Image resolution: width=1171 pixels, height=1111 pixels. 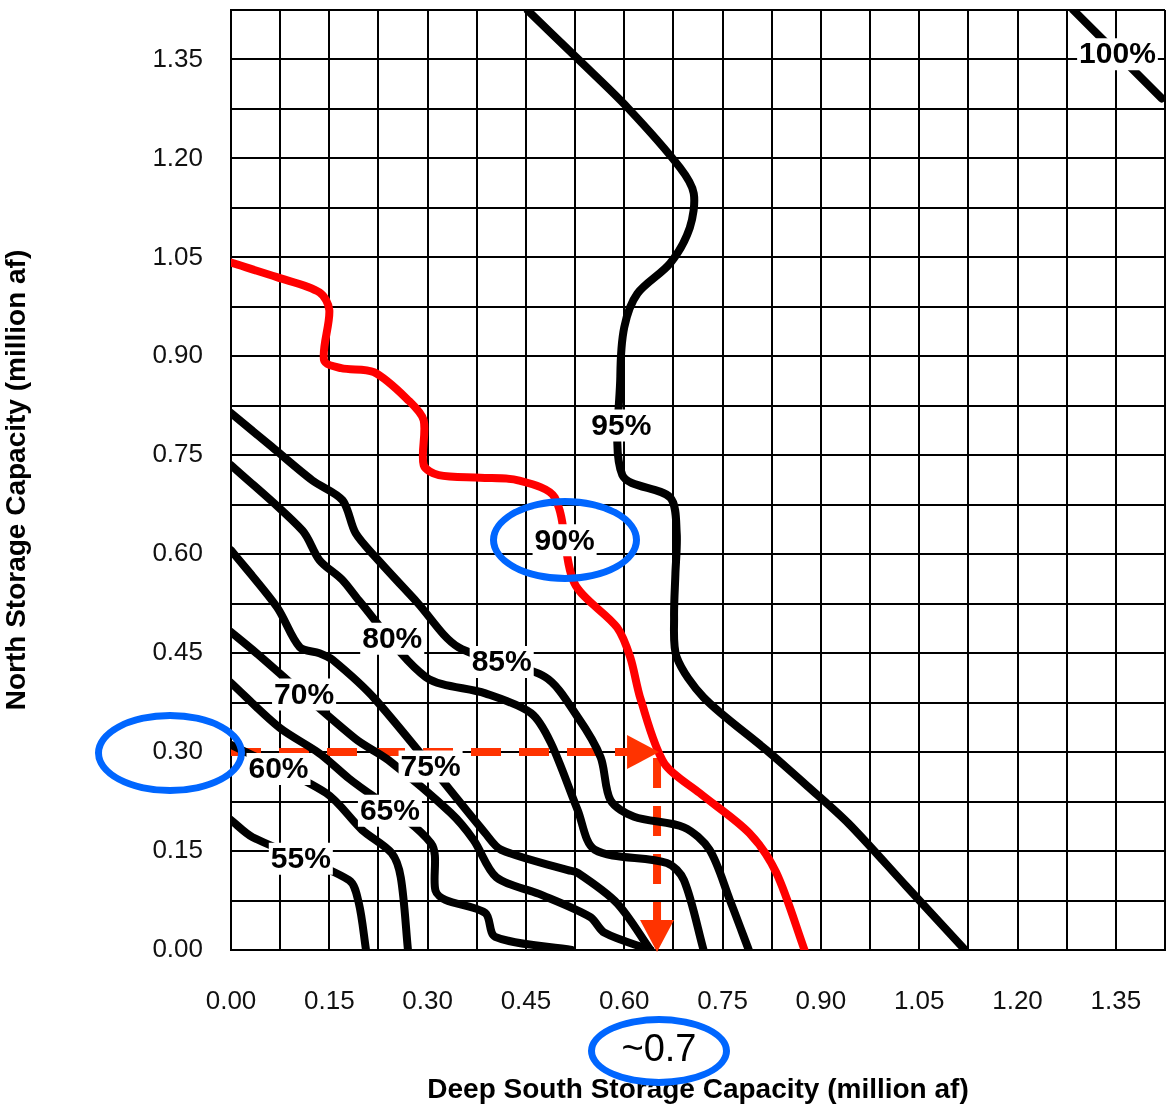 I want to click on x-axis-title: Deep South Storage Capacity (million af), so click(x=698, y=1088).